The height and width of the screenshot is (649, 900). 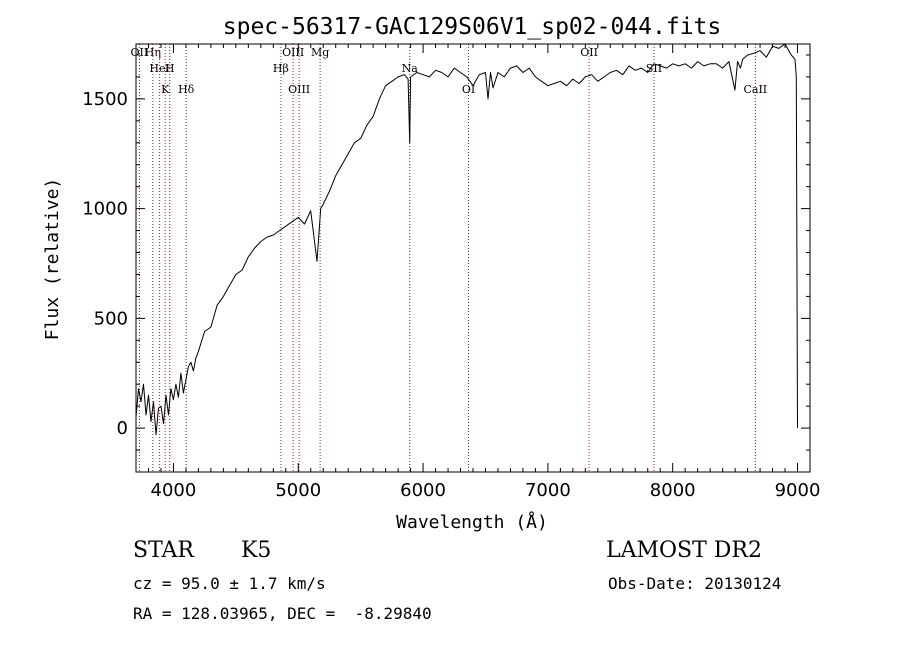 I want to click on spectral-line-label: Hβ, so click(x=281, y=68).